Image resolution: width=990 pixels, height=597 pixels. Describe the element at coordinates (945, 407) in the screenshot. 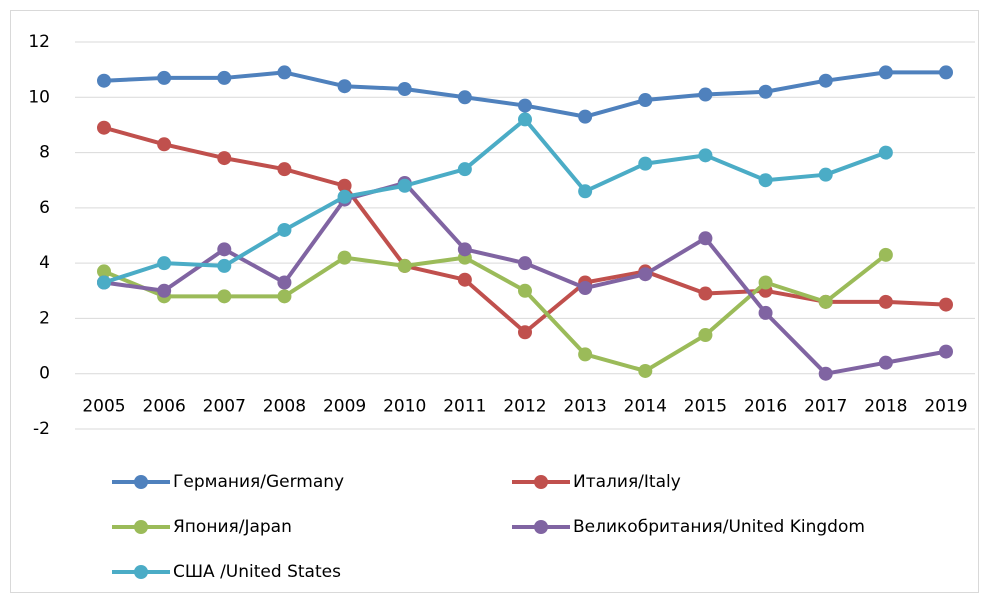

I see `x-tick-label: 2019` at that location.